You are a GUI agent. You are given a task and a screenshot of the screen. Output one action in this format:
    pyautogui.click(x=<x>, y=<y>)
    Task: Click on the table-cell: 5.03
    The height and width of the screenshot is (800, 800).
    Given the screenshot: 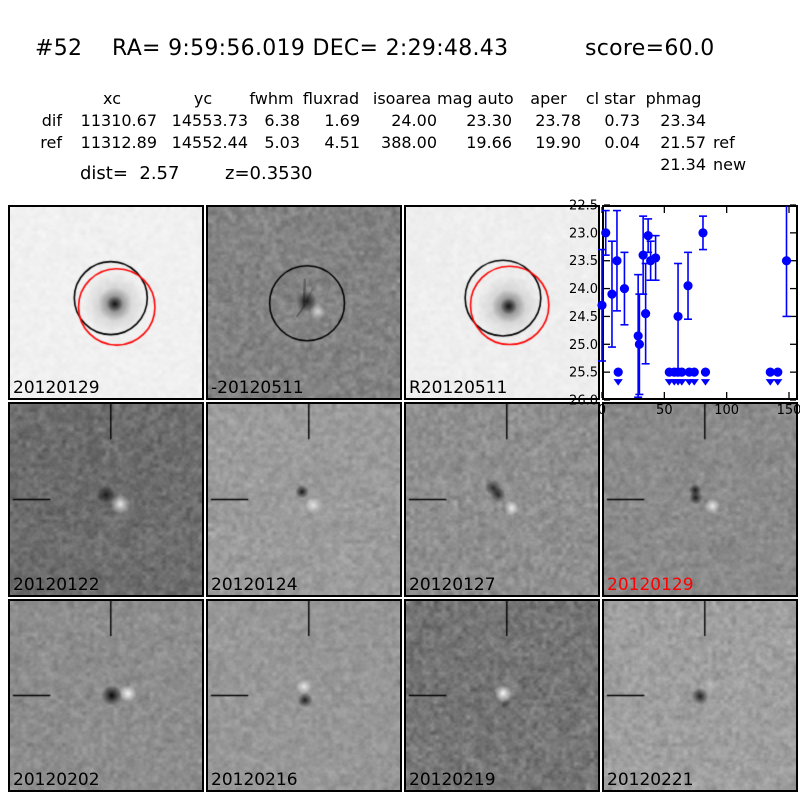 What is the action you would take?
    pyautogui.click(x=282, y=142)
    